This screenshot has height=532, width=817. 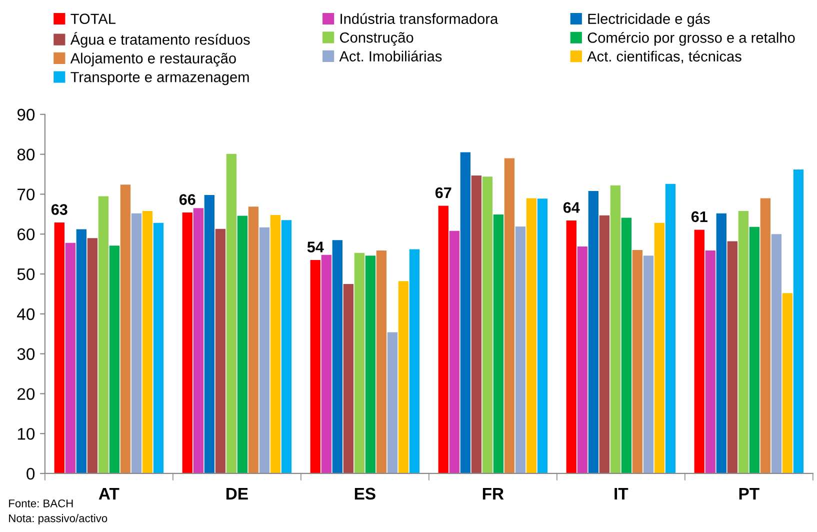 What do you see at coordinates (160, 40) in the screenshot?
I see `legend-label: Água e tratamento resíduos` at bounding box center [160, 40].